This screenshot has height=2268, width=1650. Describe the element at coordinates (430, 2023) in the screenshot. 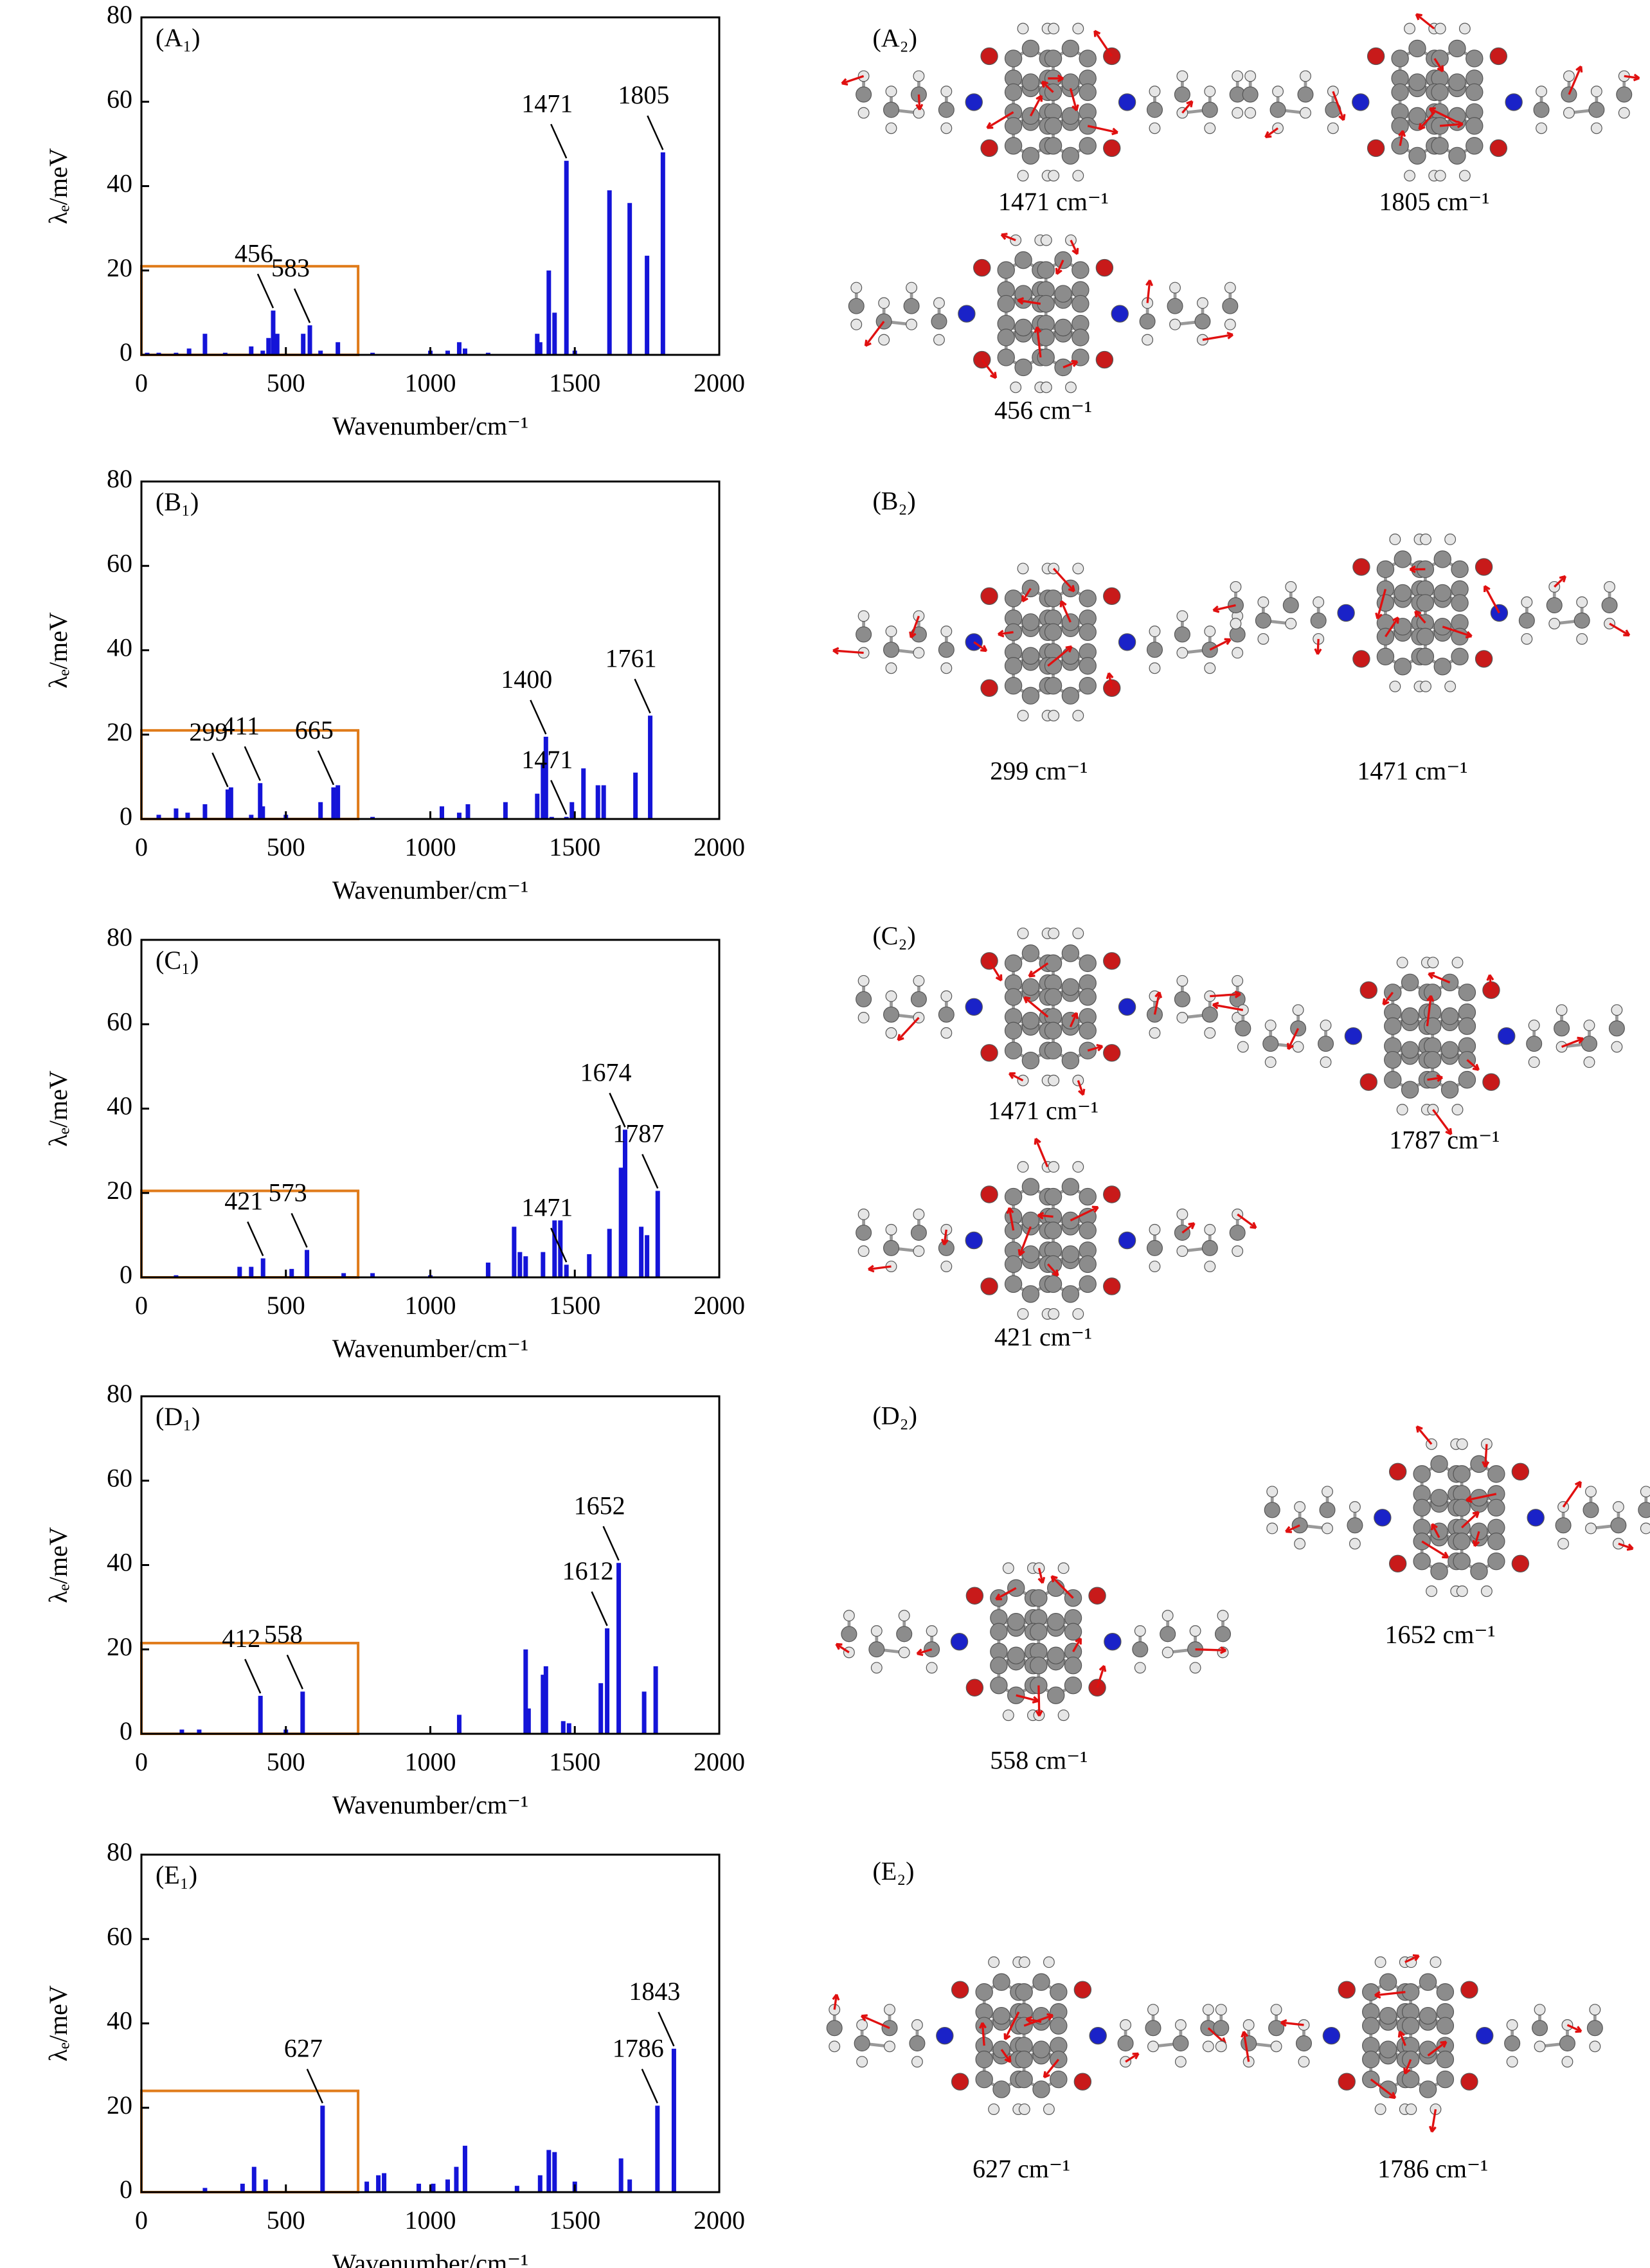

I see `plot-frame` at that location.